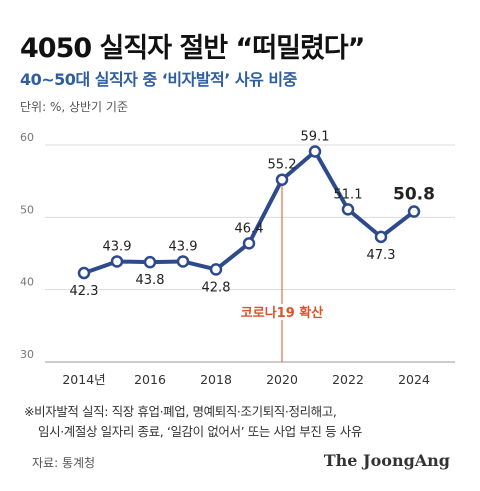 This screenshot has width=480, height=491. What do you see at coordinates (216, 379) in the screenshot?
I see `x-tick-label-2018: 2018` at bounding box center [216, 379].